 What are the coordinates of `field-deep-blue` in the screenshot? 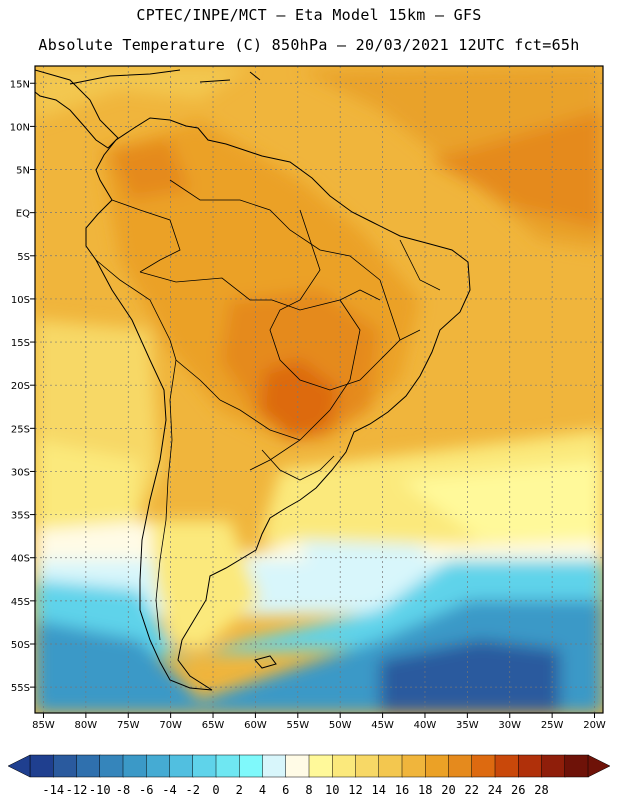 It's located at (470, 676).